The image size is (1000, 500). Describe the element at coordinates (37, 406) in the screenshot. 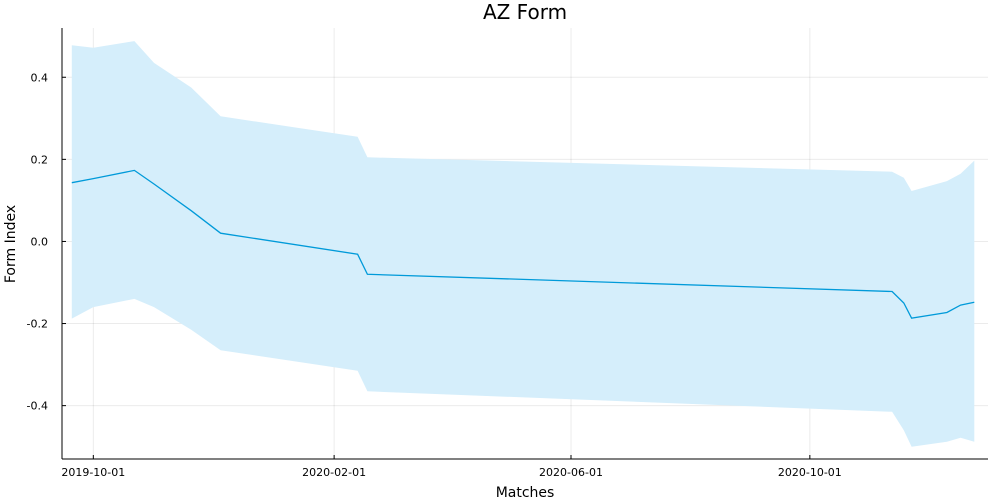

I see `y-tick-label: -0.4` at that location.